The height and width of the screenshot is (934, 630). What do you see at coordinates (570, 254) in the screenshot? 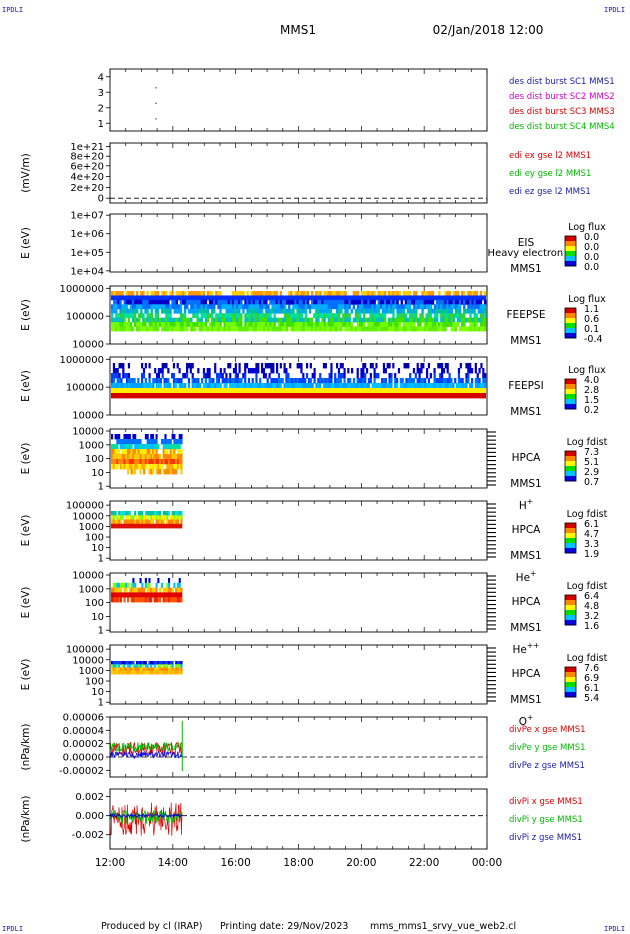
I see `colorbar-segment` at bounding box center [570, 254].